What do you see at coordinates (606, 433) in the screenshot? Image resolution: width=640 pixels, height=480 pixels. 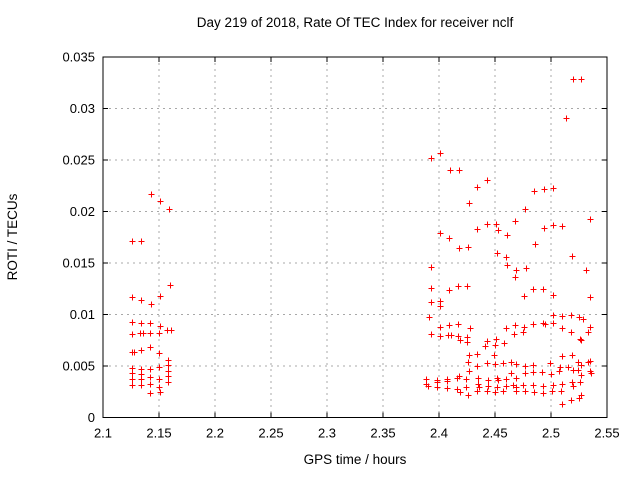 I see `x-tick-label: 2.55` at bounding box center [606, 433].